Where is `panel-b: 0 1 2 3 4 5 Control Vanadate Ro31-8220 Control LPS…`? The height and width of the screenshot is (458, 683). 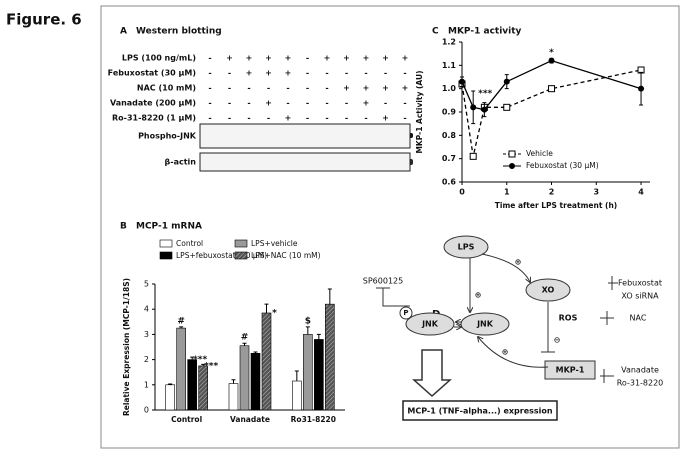
panel-b: 0 1 2 3 4 5 Control Vanadate Ro31-8220 Control LPS… is located at coordinates (240, 331).